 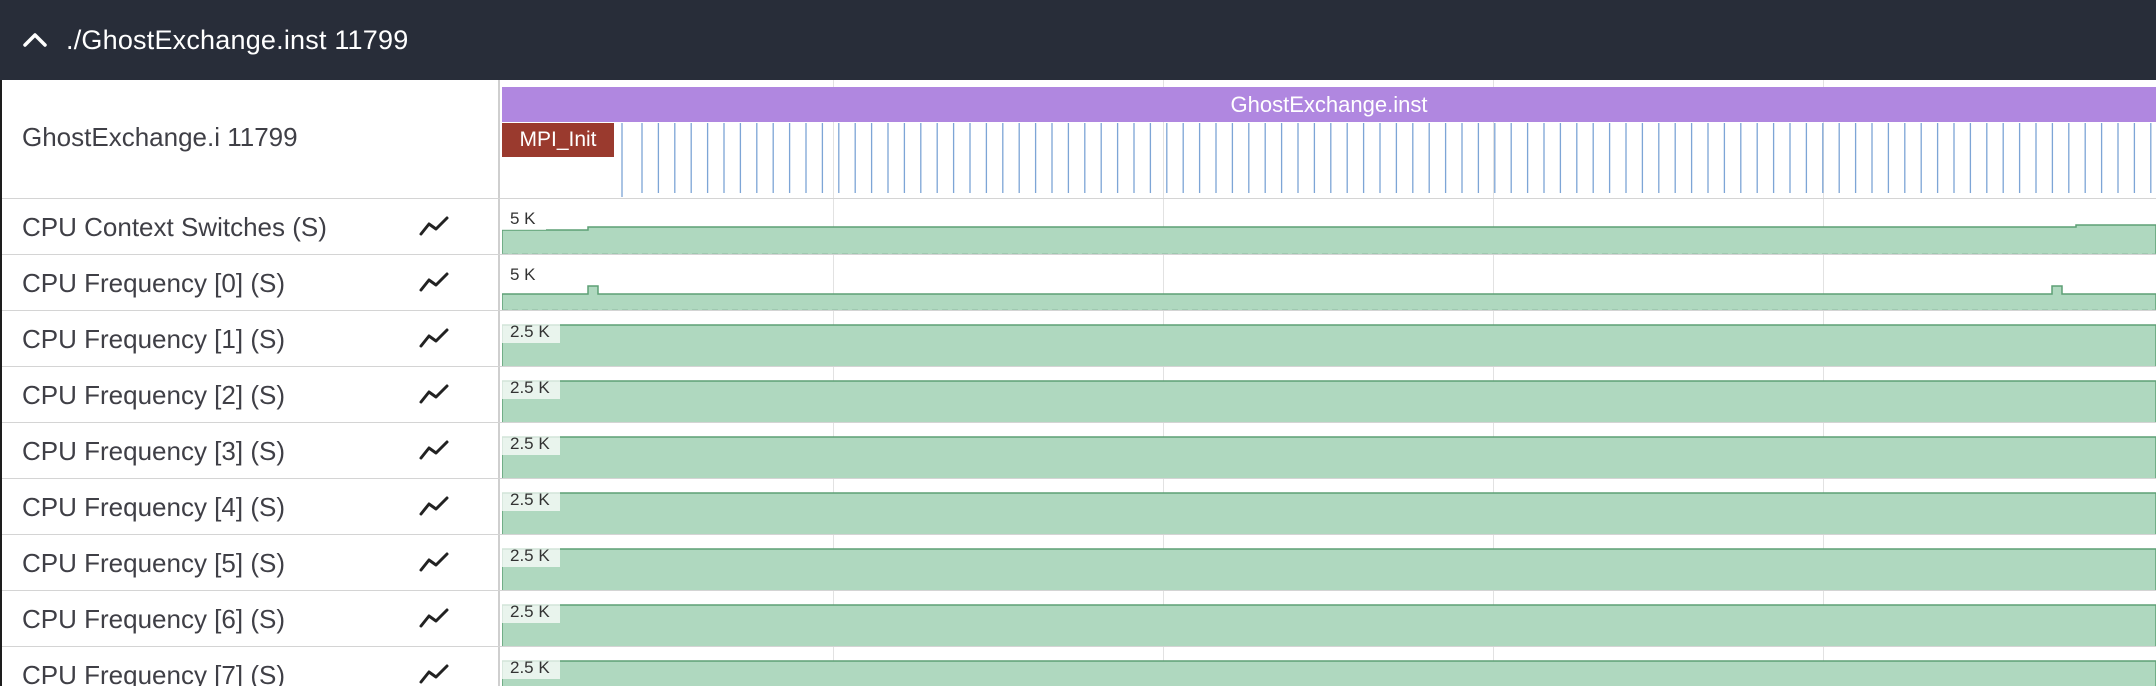 I want to click on track-shell: CPU Frequency [1] (S), so click(x=251, y=338).